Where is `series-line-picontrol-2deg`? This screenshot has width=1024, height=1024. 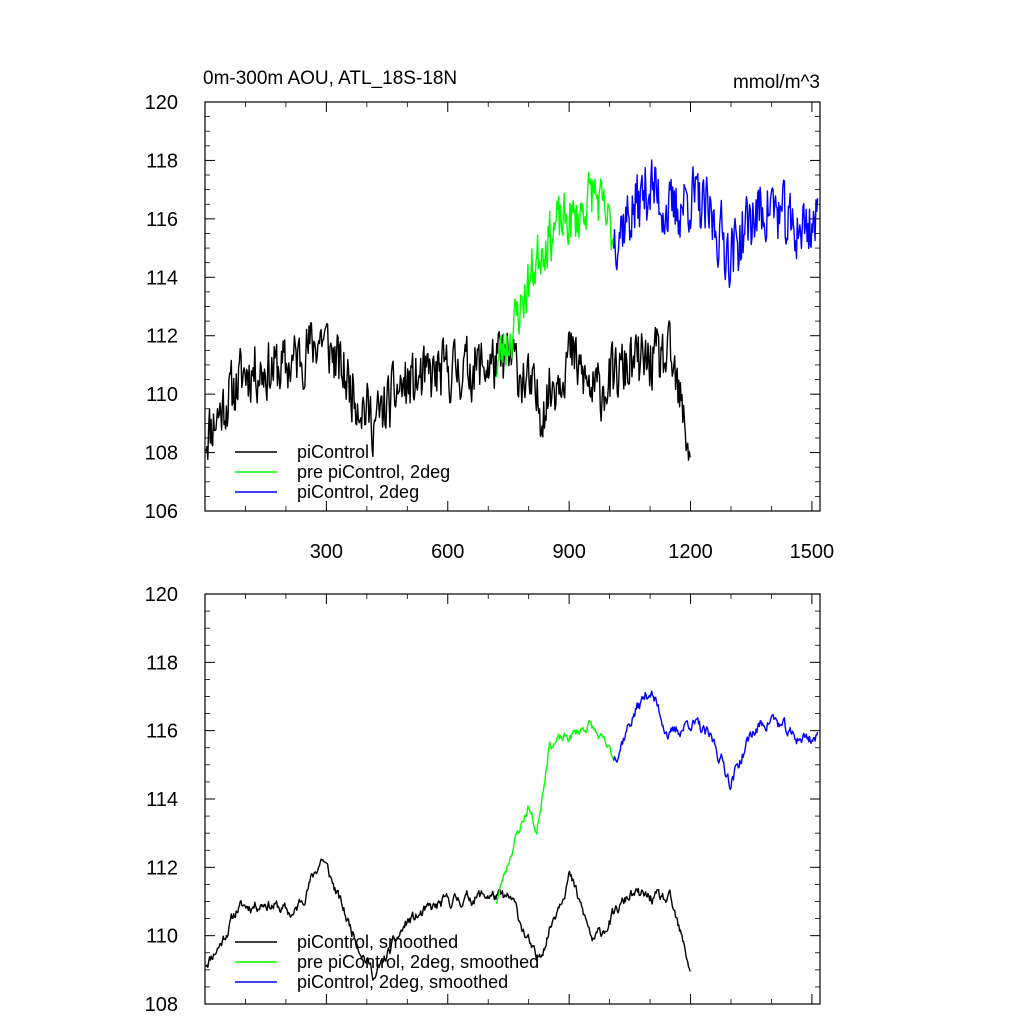 series-line-picontrol-2deg is located at coordinates (716, 223).